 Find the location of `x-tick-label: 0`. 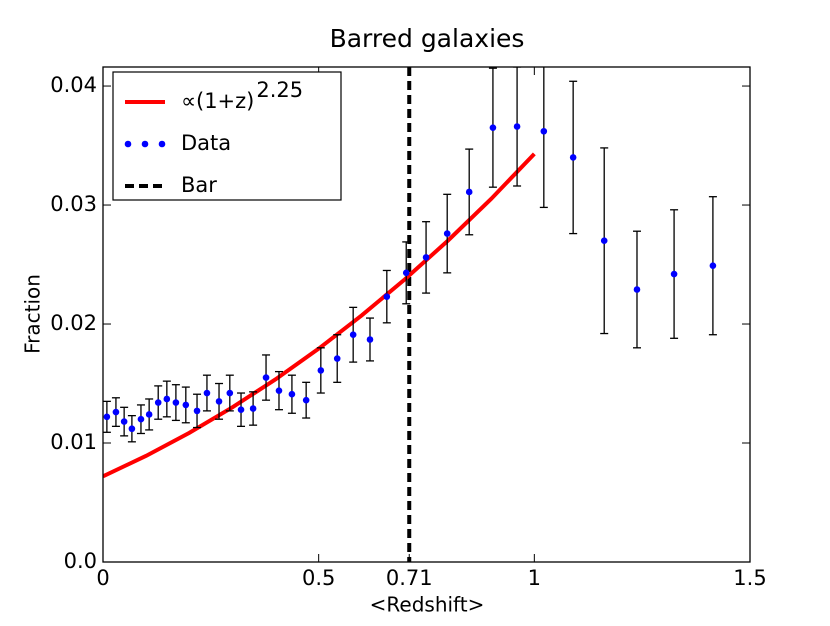

x-tick-label: 0 is located at coordinates (102, 578).